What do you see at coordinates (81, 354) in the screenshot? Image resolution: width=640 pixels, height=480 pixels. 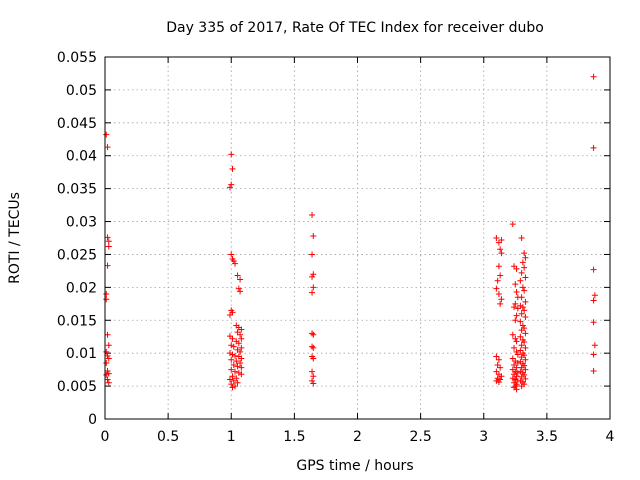 I see `y-tick-label: 0.01` at bounding box center [81, 354].